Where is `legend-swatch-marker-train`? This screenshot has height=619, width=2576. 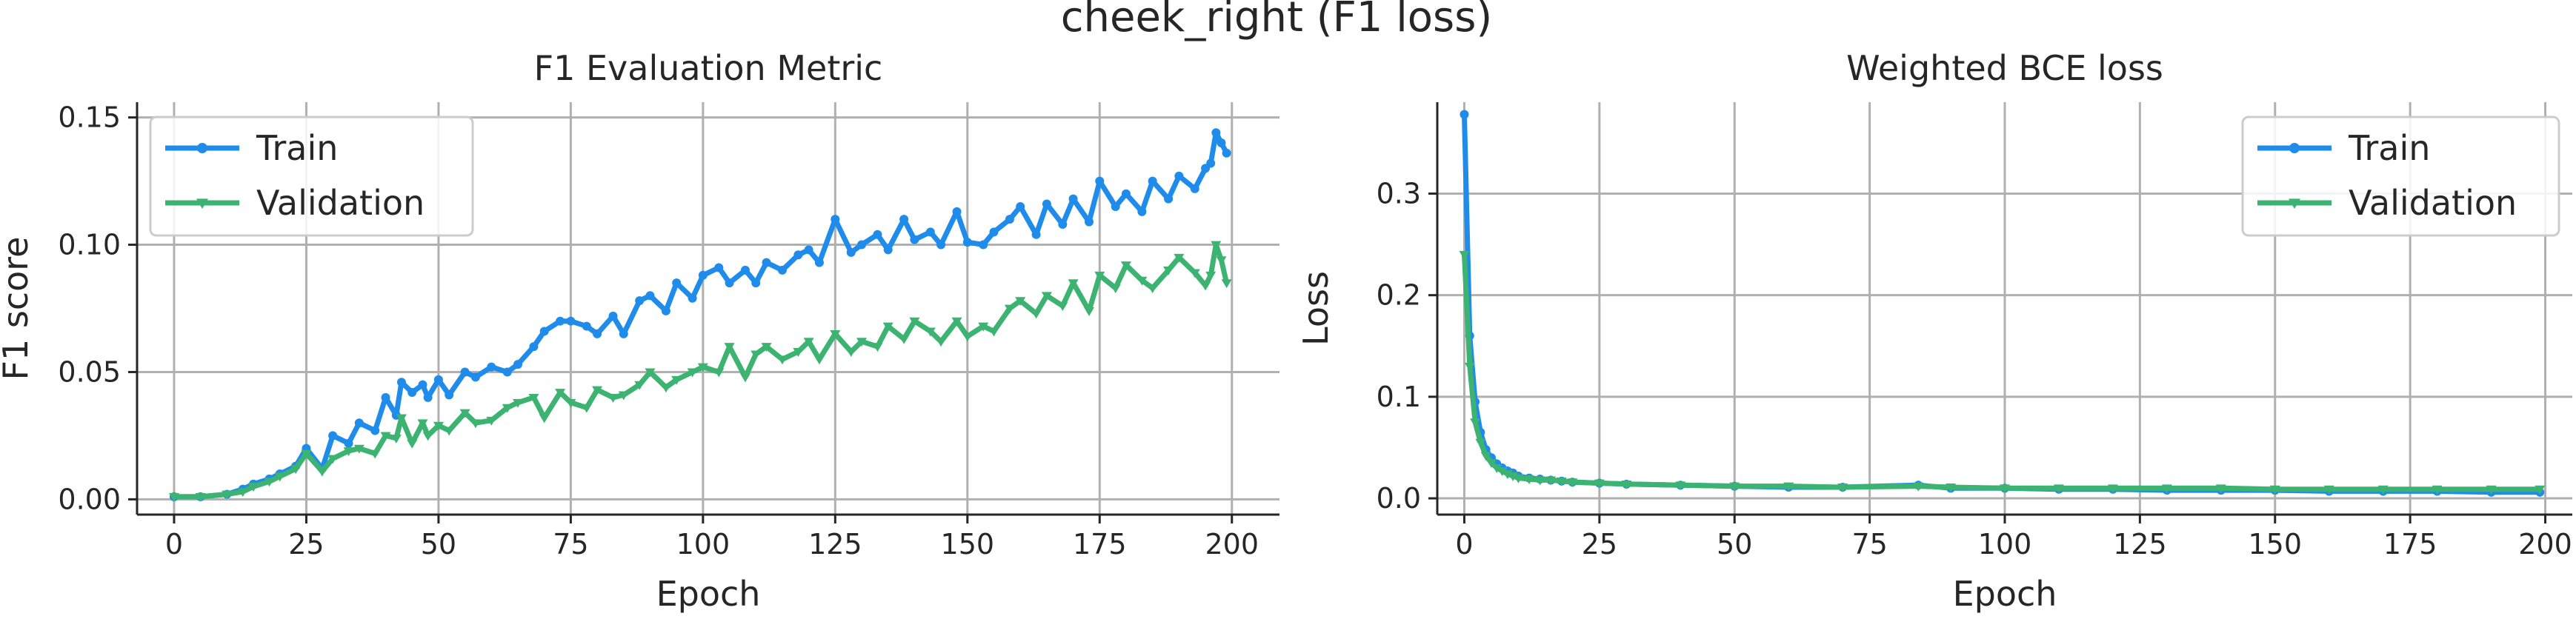 legend-swatch-marker-train is located at coordinates (202, 148).